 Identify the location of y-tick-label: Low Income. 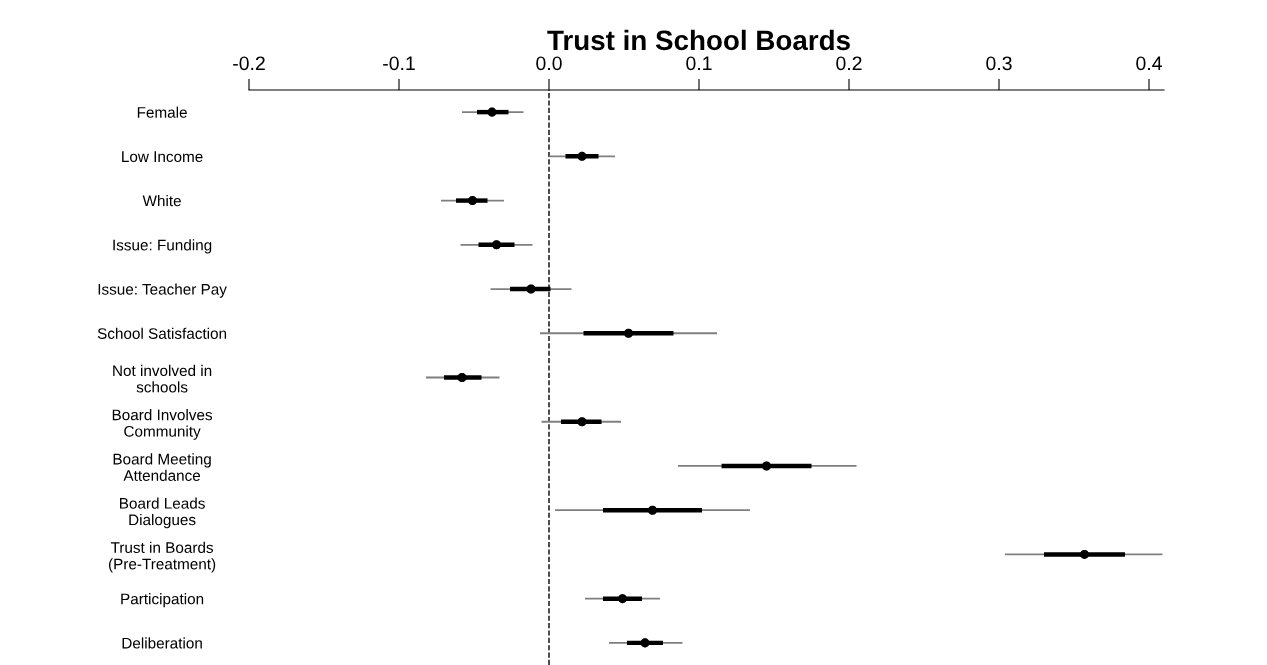
(162, 157).